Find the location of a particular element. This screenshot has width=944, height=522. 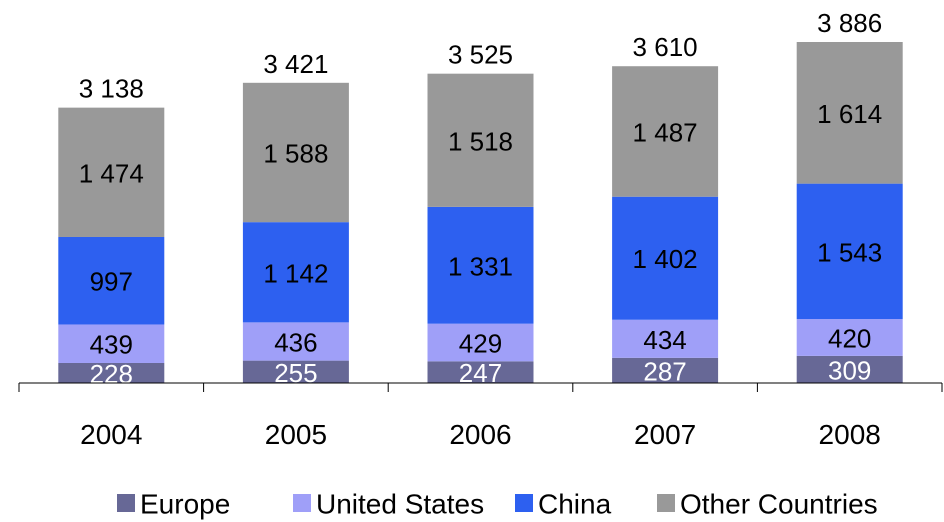

total-label-2004: 3 138 is located at coordinates (111, 89).